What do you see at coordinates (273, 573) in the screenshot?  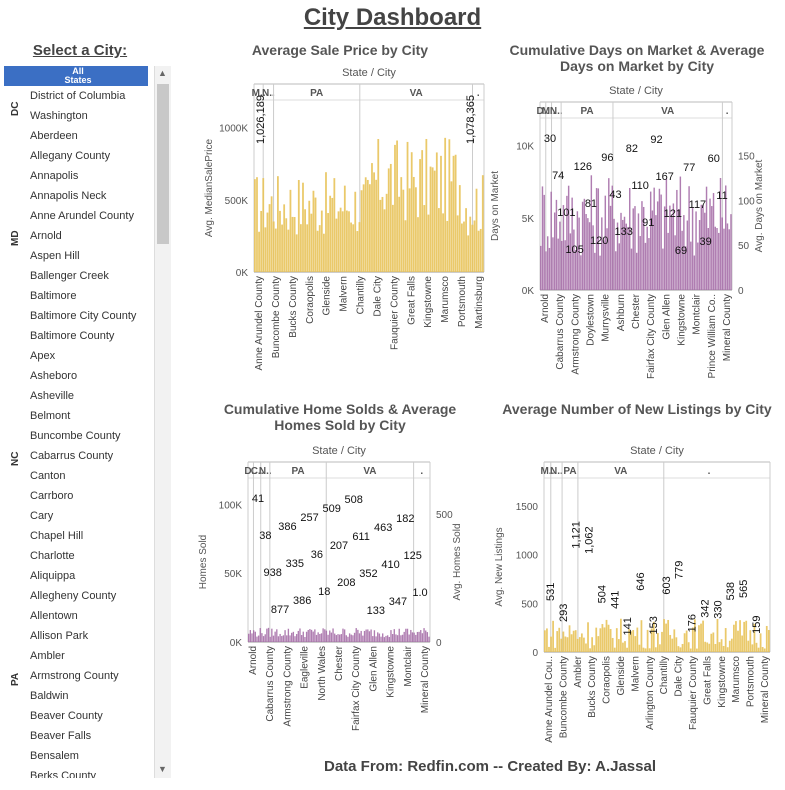 I see `data-label: 938` at bounding box center [273, 573].